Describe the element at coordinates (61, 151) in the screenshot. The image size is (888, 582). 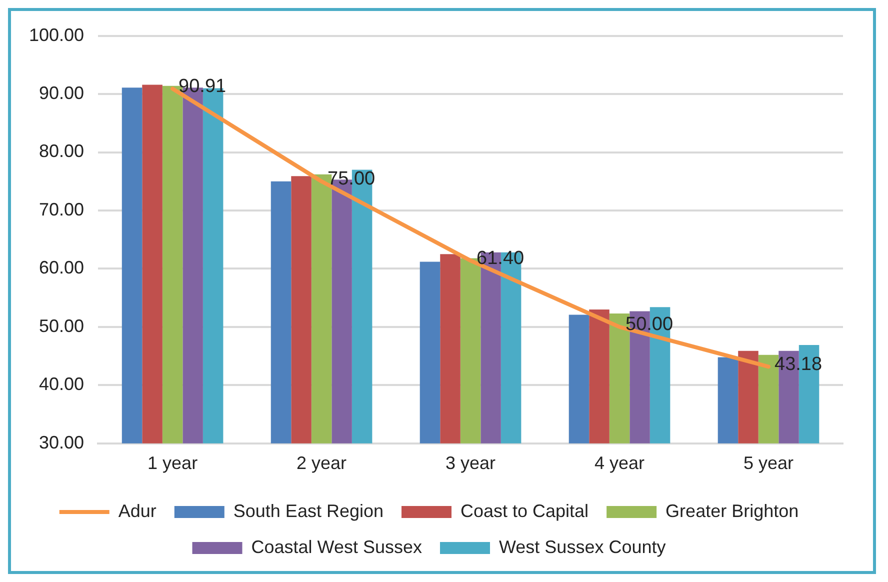
I see `y-tick-label: 80.00` at that location.